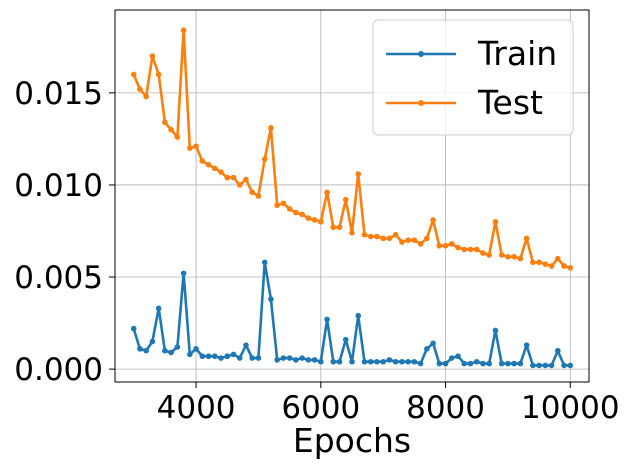  I want to click on y-tick-label: 0.010, so click(58, 186).